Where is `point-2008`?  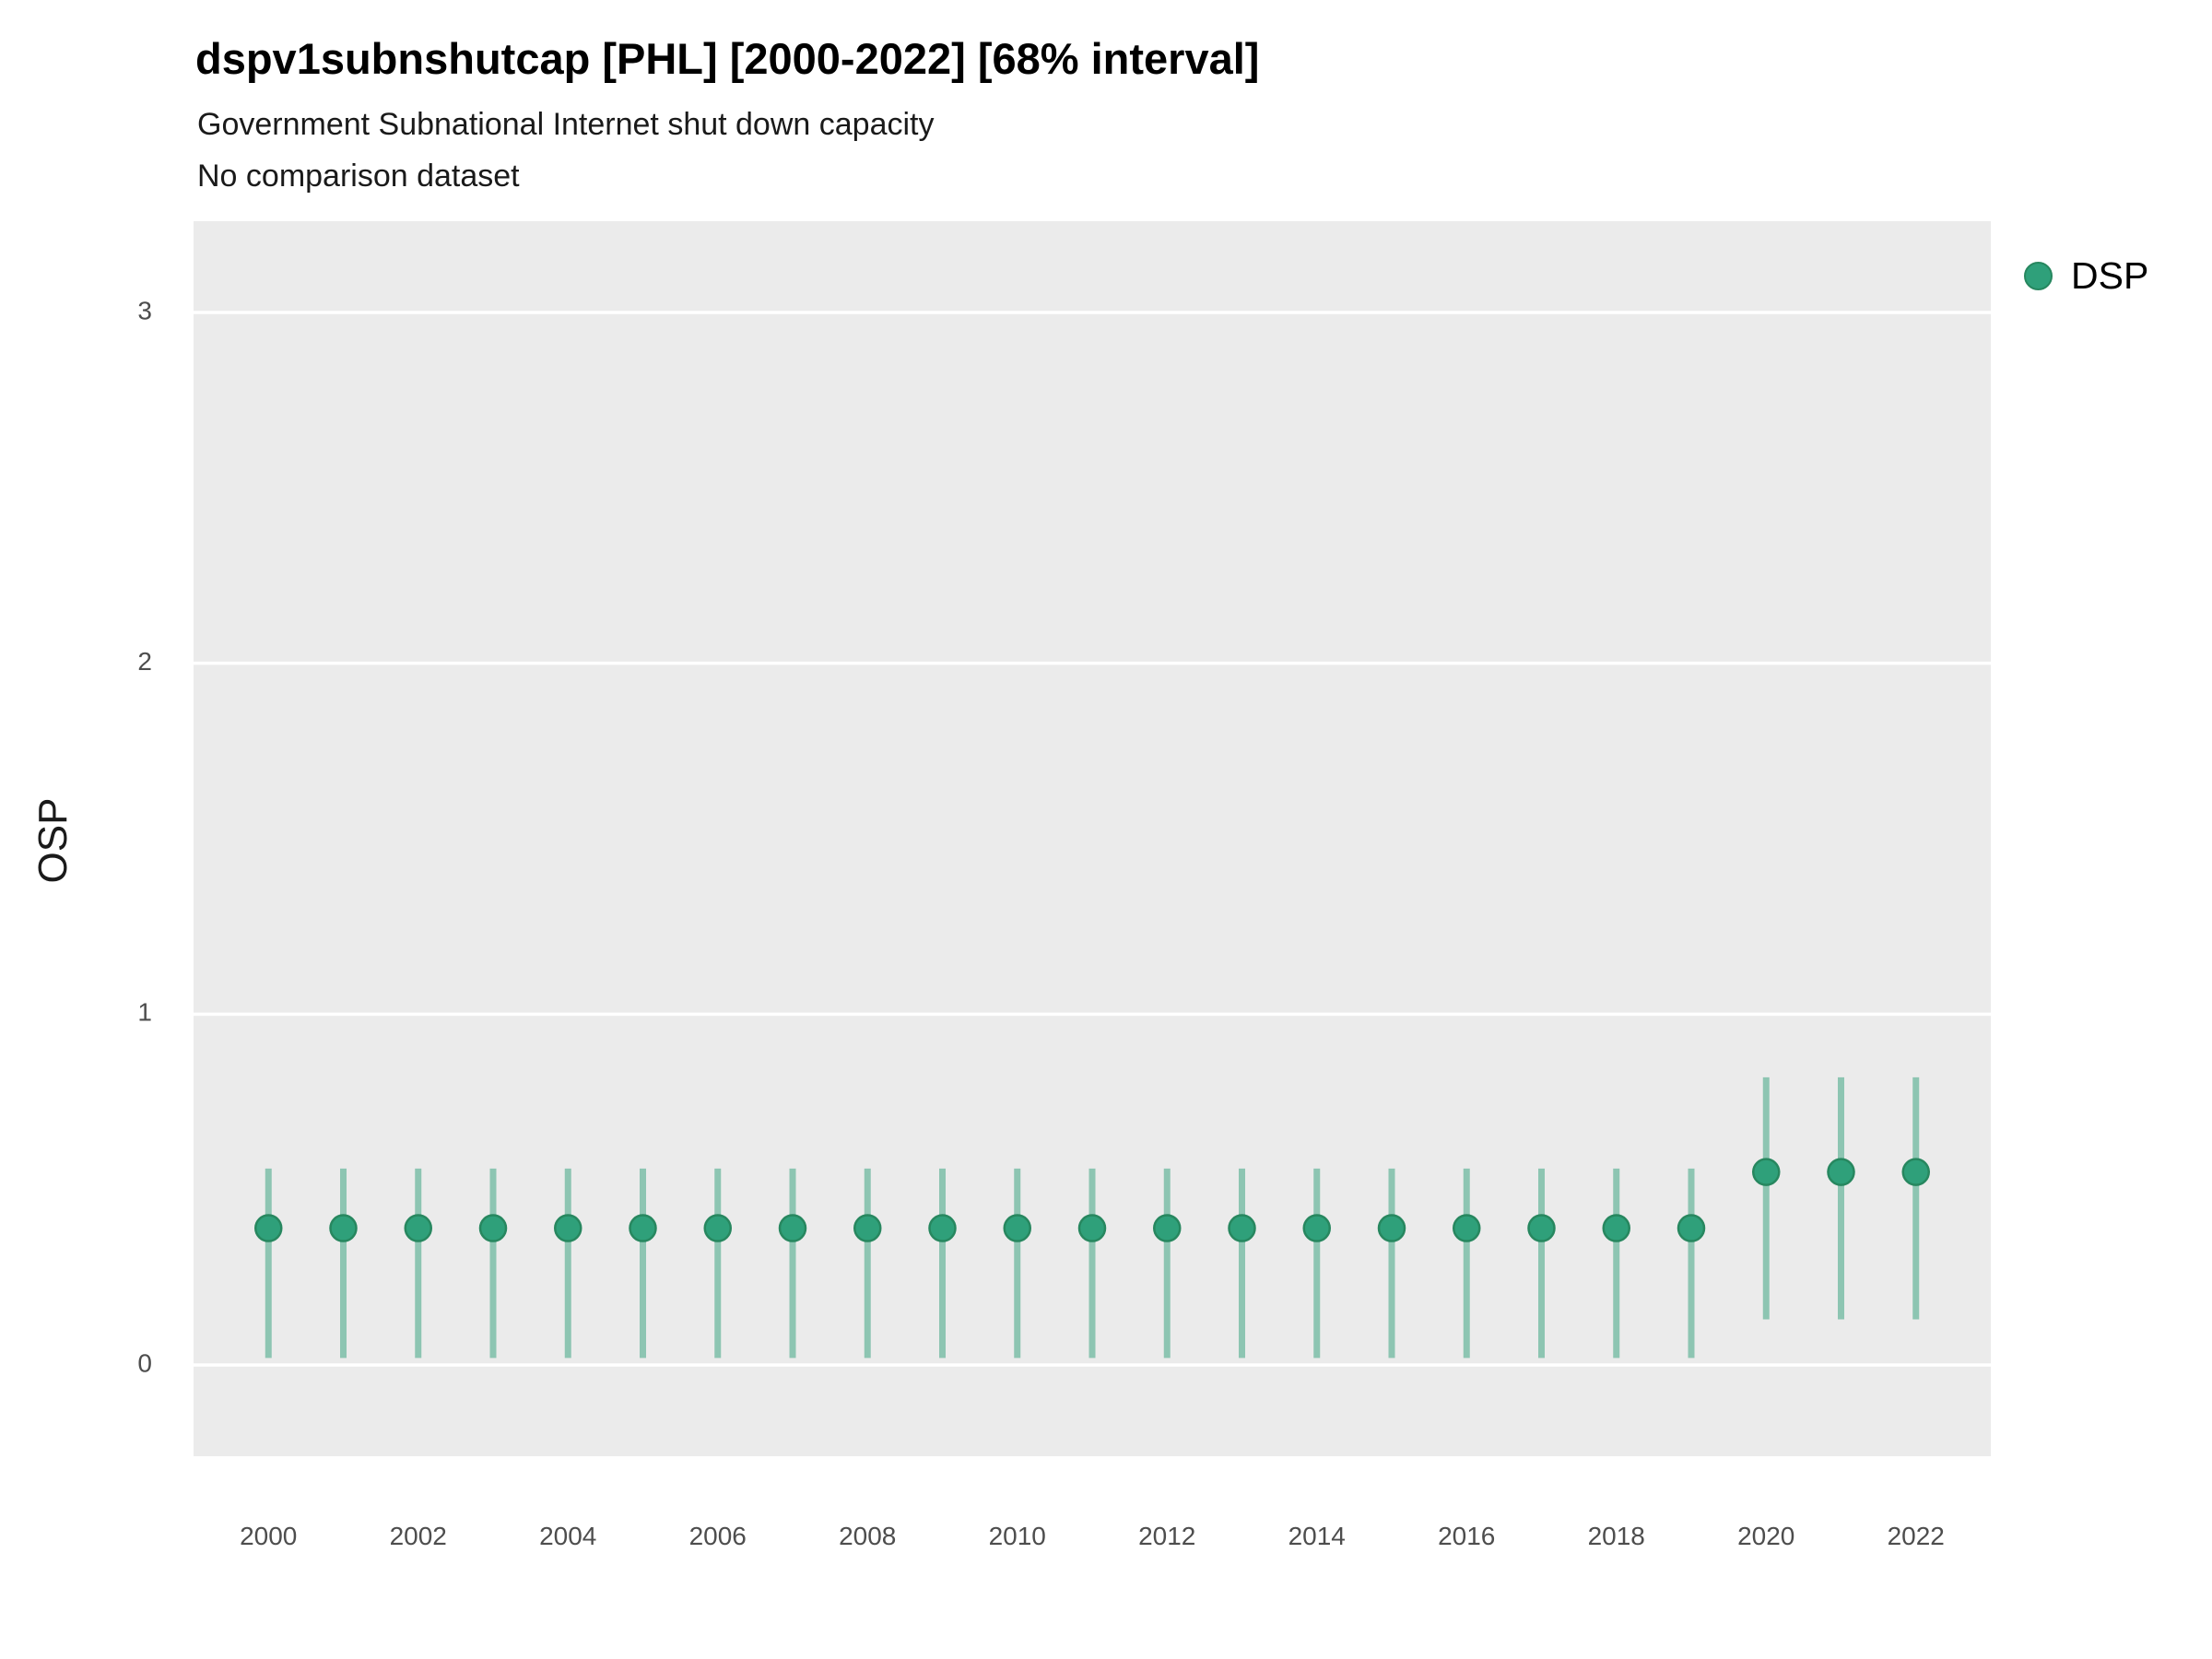 point-2008 is located at coordinates (867, 1228).